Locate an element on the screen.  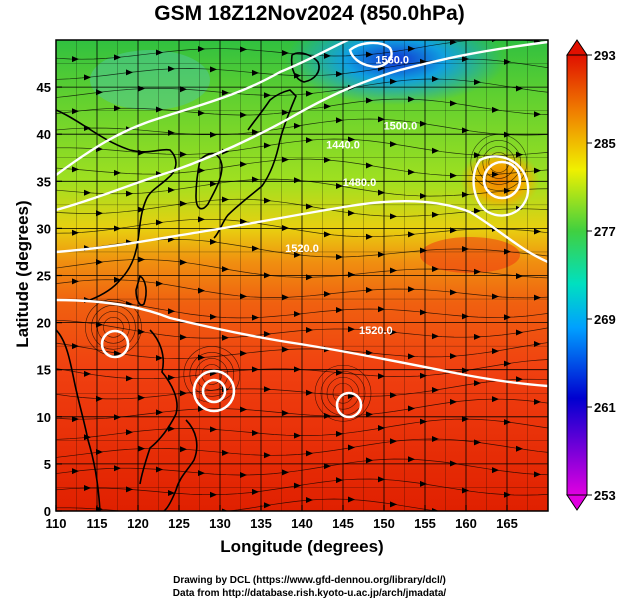
contour-label: 1520.0 is located at coordinates (376, 331).